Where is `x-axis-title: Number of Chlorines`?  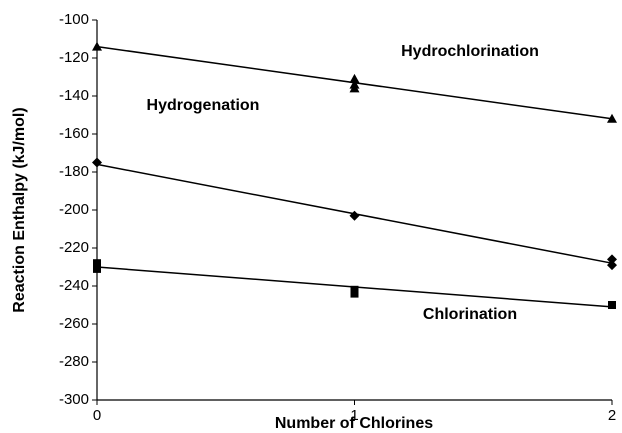 x-axis-title: Number of Chlorines is located at coordinates (354, 423).